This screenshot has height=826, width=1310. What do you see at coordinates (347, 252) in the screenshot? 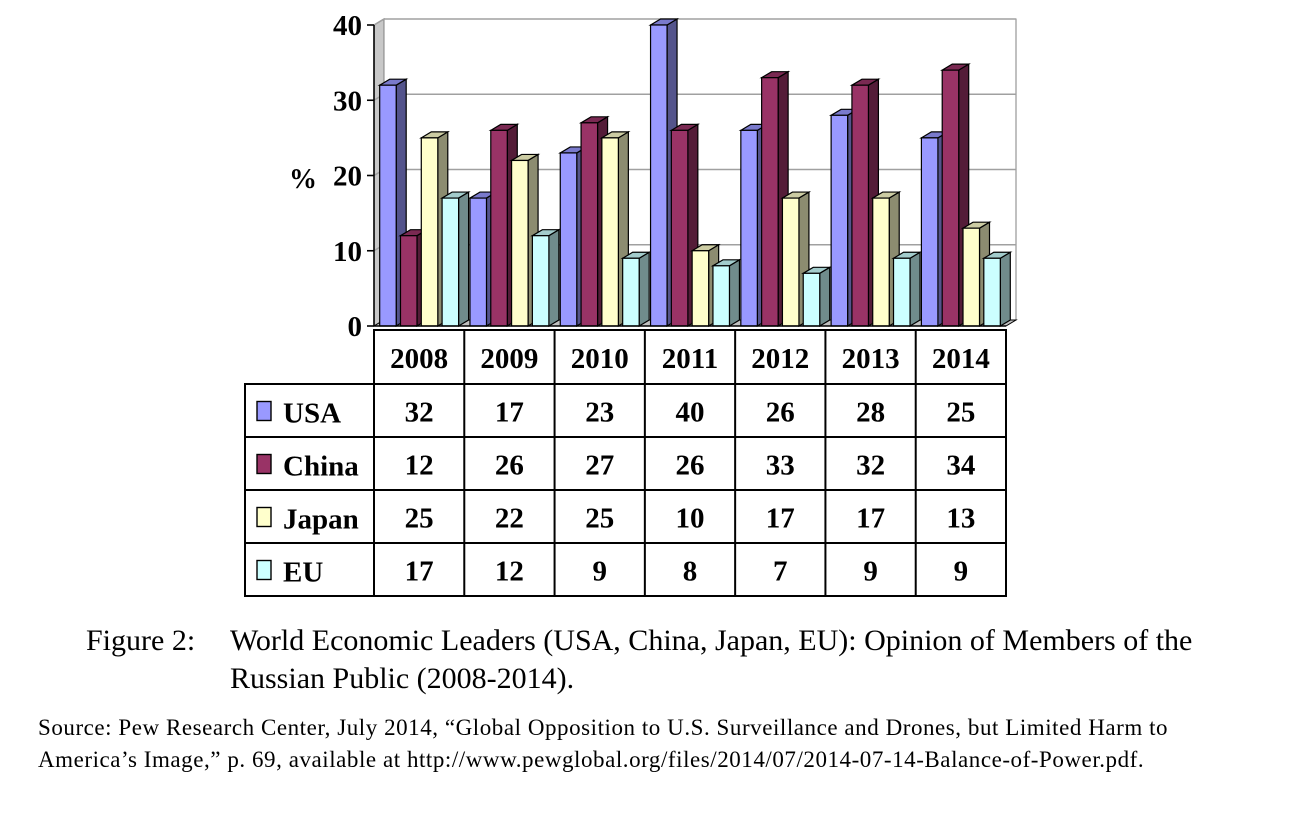
I see `y-tick-label: 10` at bounding box center [347, 252].